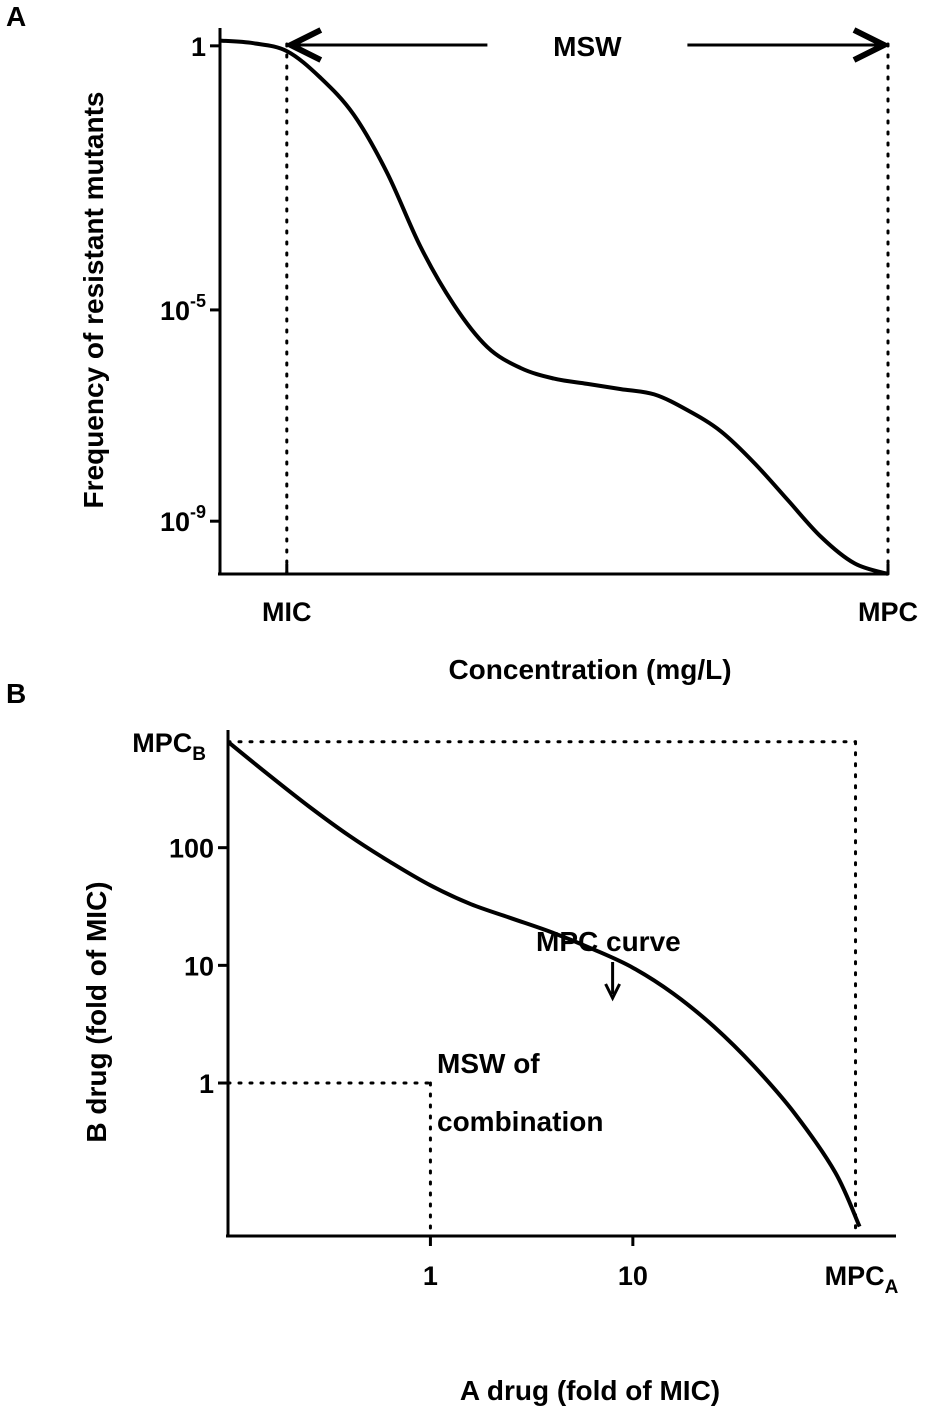 The width and height of the screenshot is (950, 1427). I want to click on mpc-curve-pointer-head, so click(612, 992).